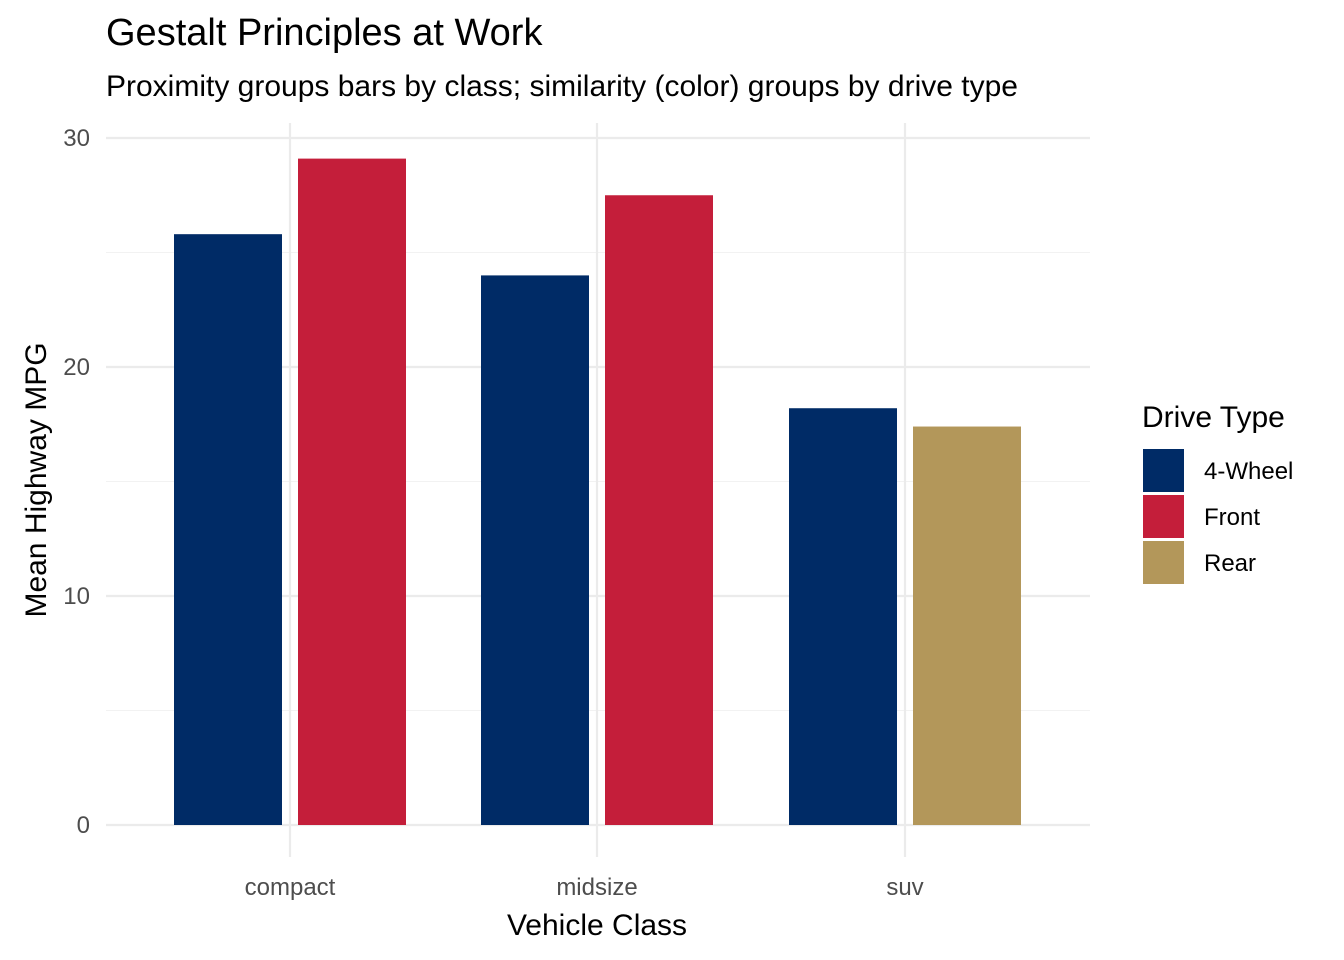 The image size is (1344, 960). What do you see at coordinates (1230, 563) in the screenshot?
I see `legend-label: Rear` at bounding box center [1230, 563].